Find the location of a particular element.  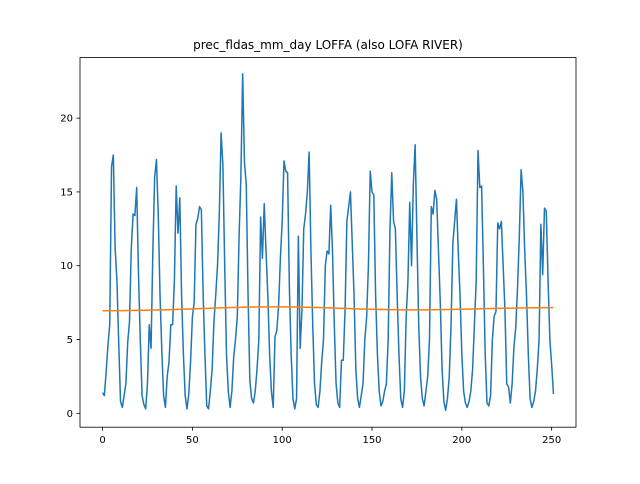

data-line is located at coordinates (328, 309).